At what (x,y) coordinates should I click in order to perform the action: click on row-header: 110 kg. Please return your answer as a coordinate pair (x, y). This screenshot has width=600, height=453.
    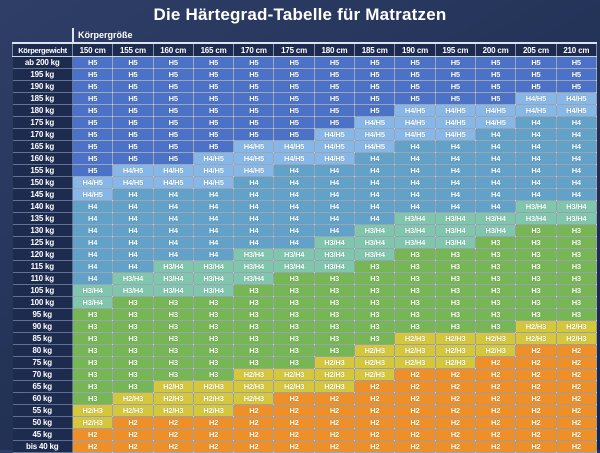
    Looking at the image, I should click on (42, 278).